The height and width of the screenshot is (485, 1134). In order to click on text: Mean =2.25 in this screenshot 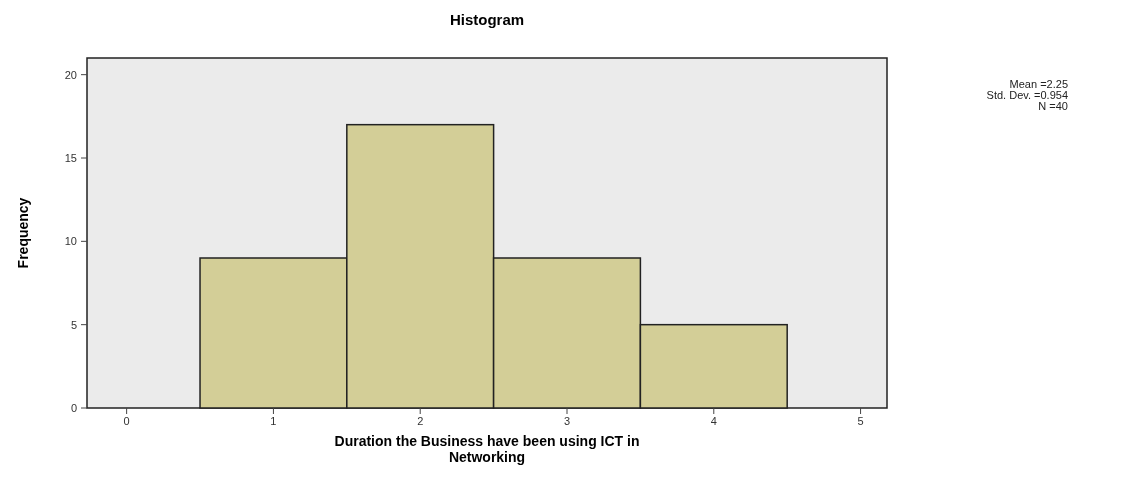, I will do `click(1038, 84)`.